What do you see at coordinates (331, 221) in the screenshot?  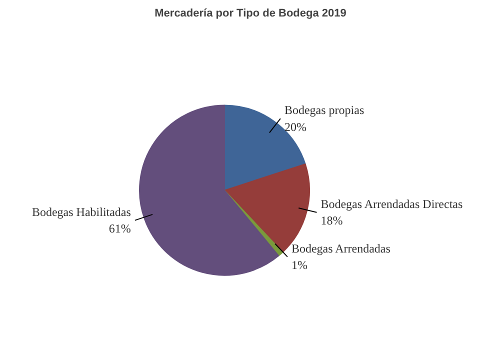 I see `data-label: 18%` at bounding box center [331, 221].